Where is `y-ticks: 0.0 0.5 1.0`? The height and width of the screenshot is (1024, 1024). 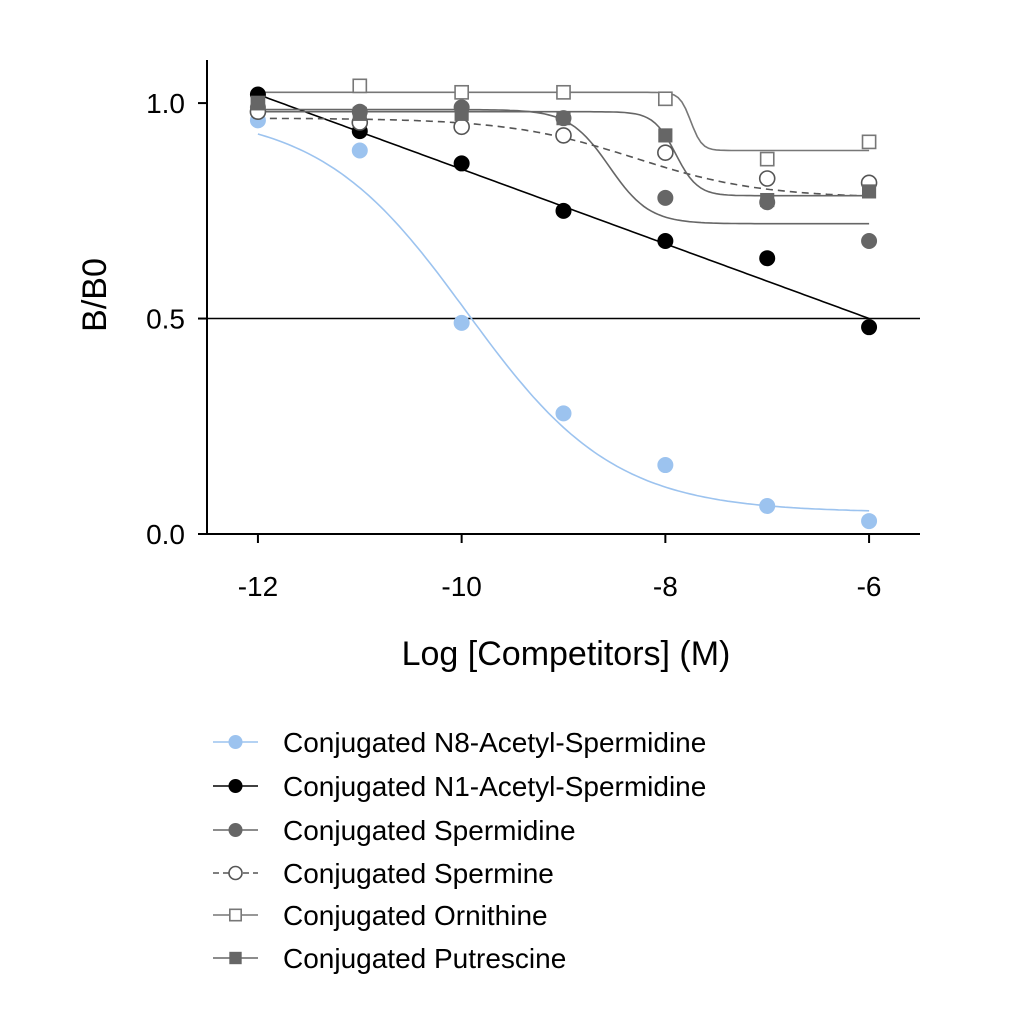
y-ticks: 0.0 0.5 1.0 is located at coordinates (176, 319).